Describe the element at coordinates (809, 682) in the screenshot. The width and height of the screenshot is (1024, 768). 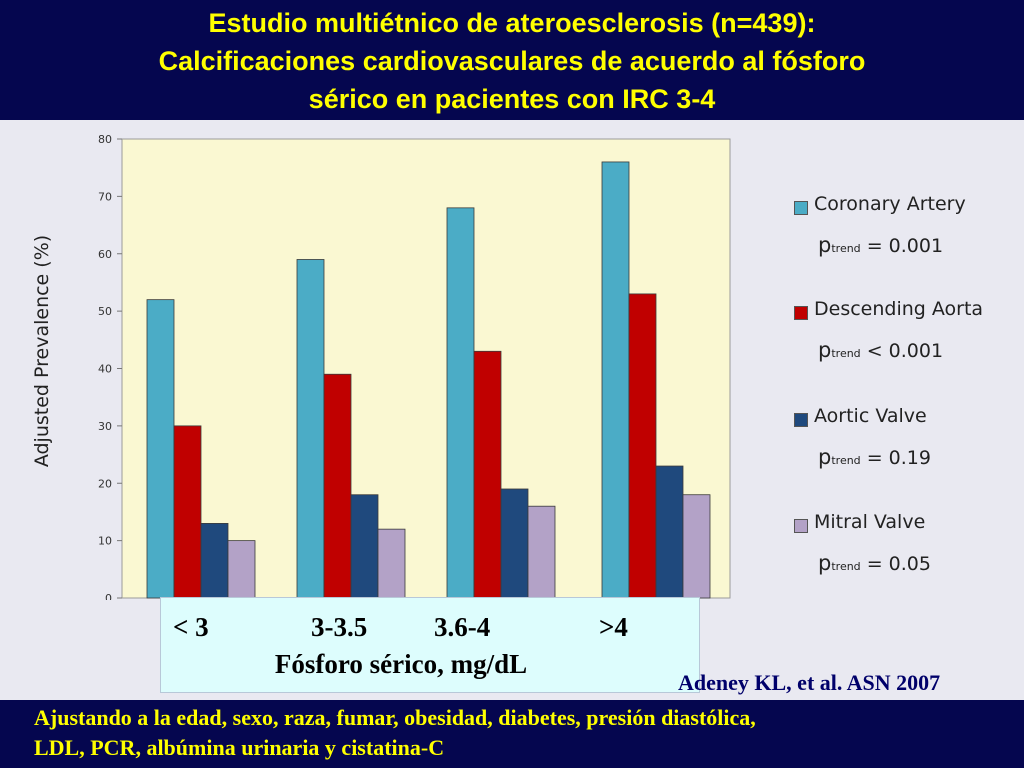
I see `citation: Adeney KL, et al. ASN 2007` at that location.